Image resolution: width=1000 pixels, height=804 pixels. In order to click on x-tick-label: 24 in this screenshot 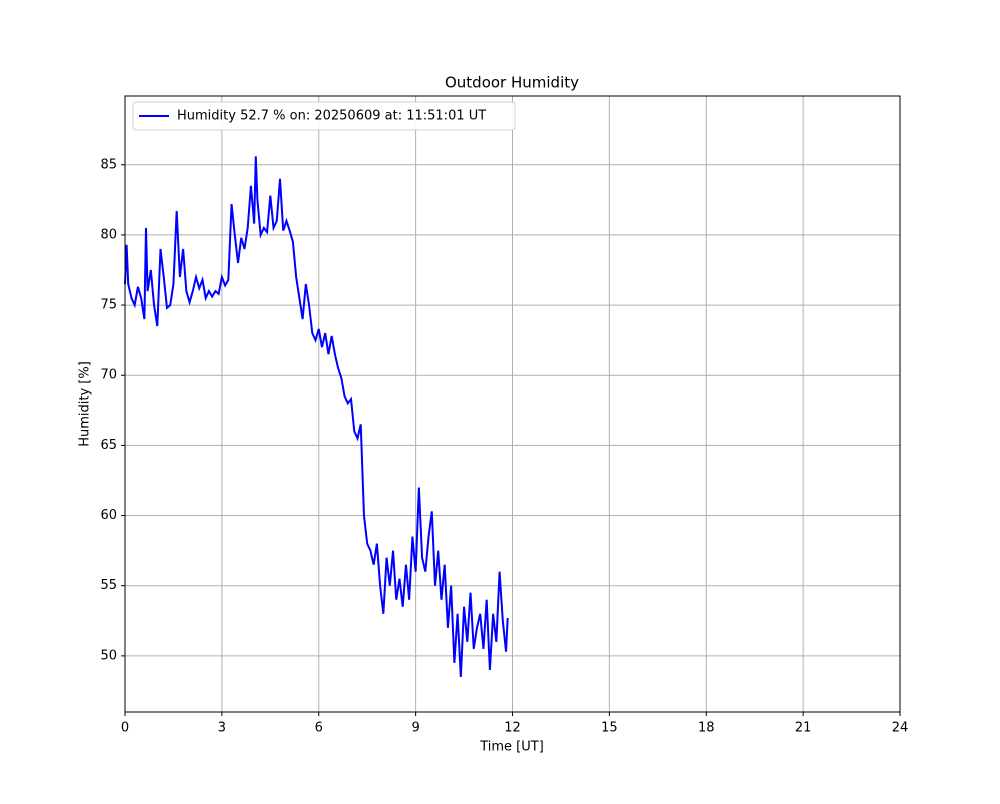, I will do `click(900, 728)`.